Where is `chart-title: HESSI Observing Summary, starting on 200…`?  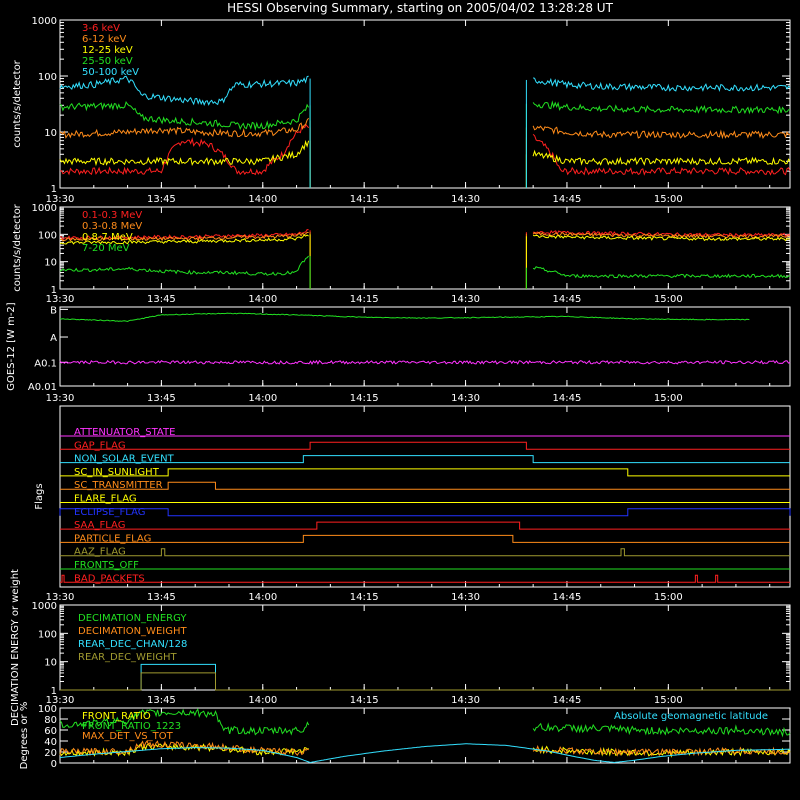 chart-title: HESSI Observing Summary, starting on 200… is located at coordinates (420, 8).